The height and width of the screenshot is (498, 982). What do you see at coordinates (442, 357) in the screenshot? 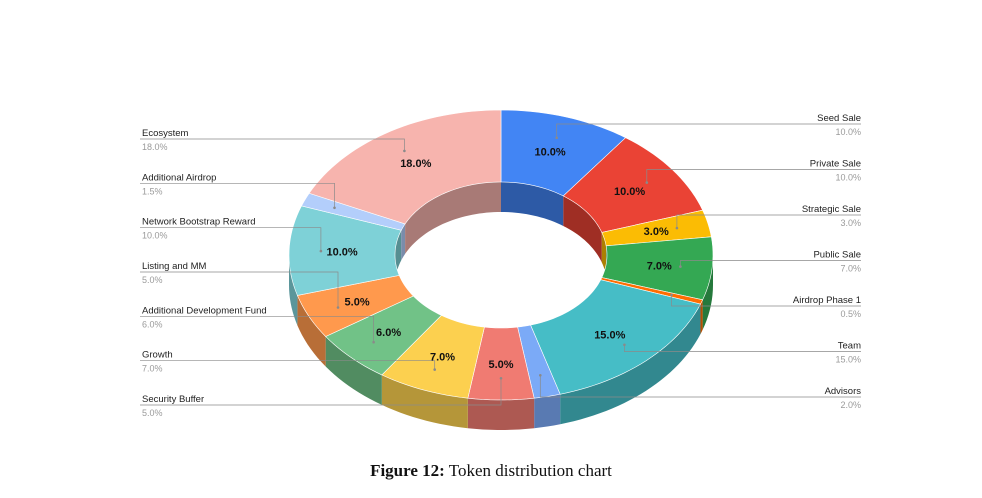
I see `slice-label-growth: 7.0%` at bounding box center [442, 357].